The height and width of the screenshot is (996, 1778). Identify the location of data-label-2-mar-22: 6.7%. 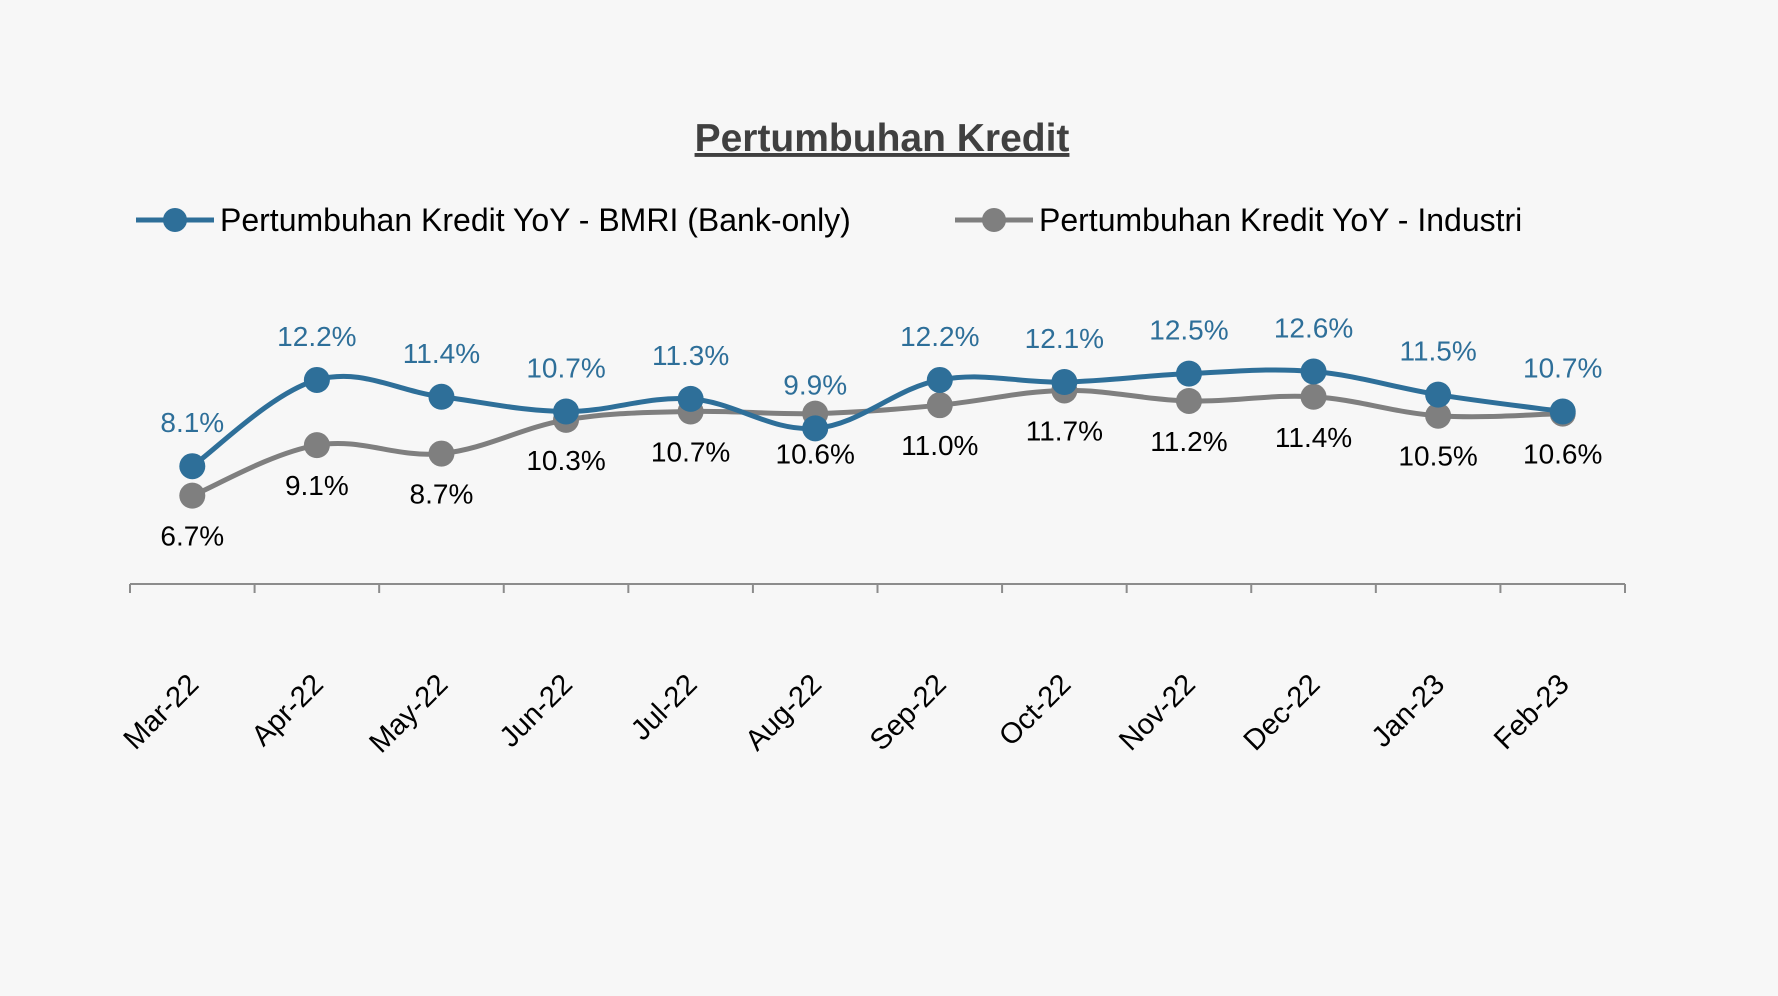
(192, 536).